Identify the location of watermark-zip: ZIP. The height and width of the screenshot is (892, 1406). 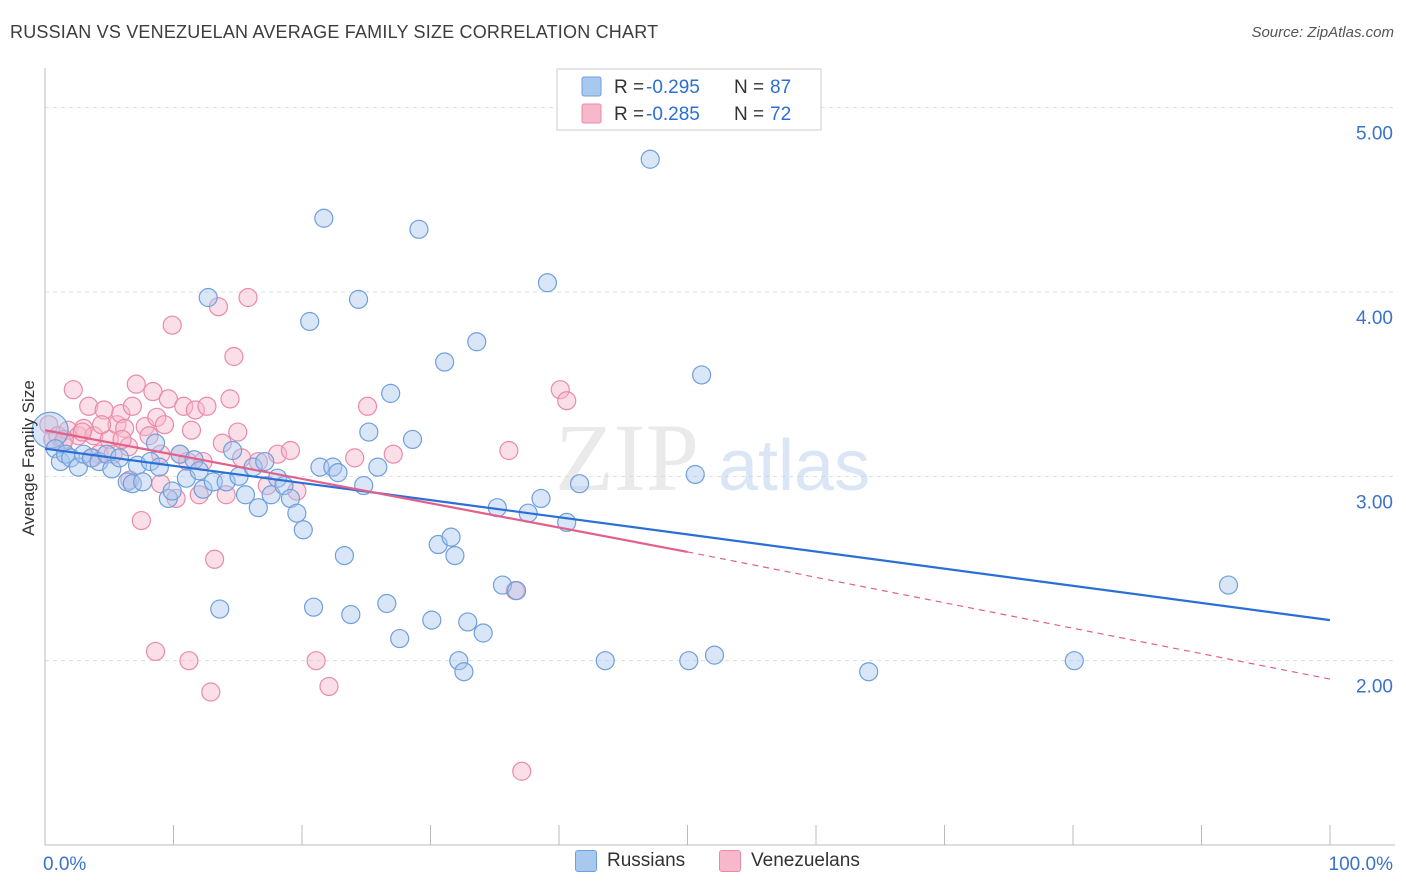
(627, 457).